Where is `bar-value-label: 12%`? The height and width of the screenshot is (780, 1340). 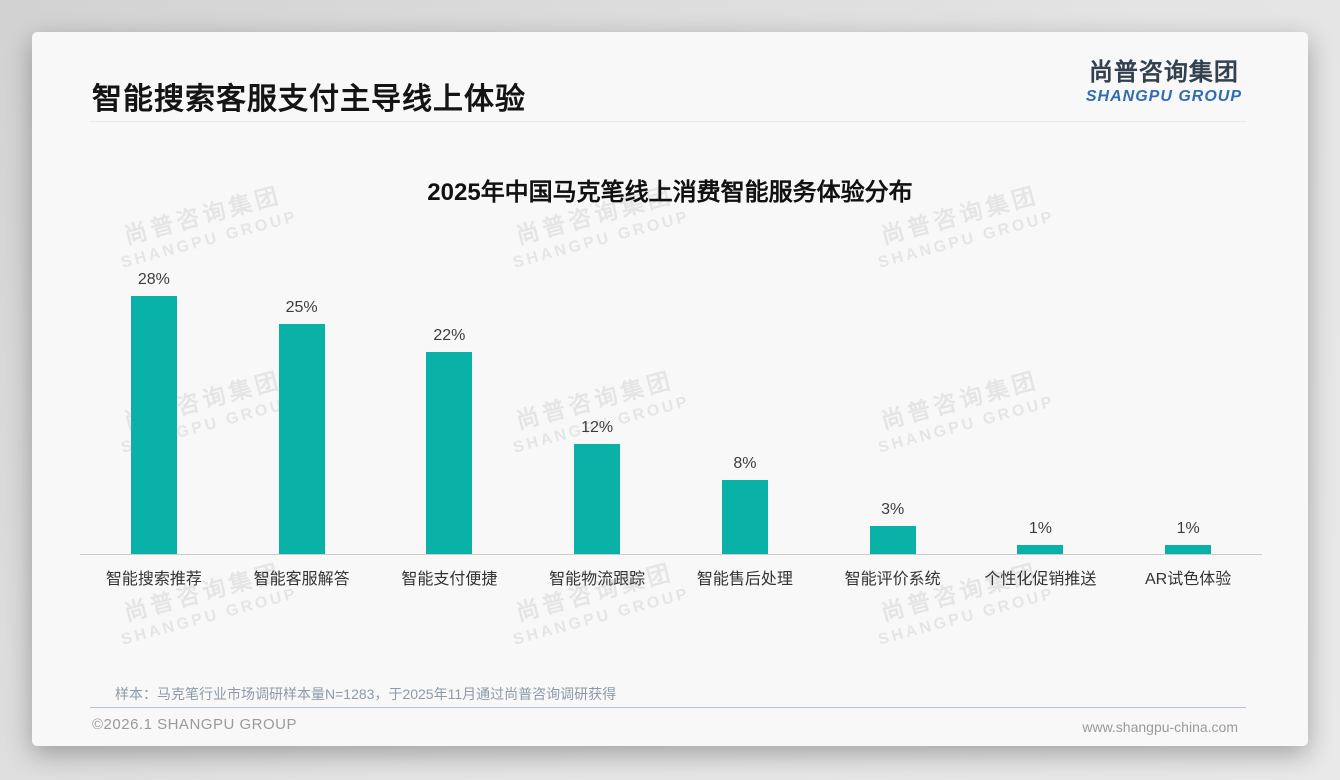 bar-value-label: 12% is located at coordinates (597, 427).